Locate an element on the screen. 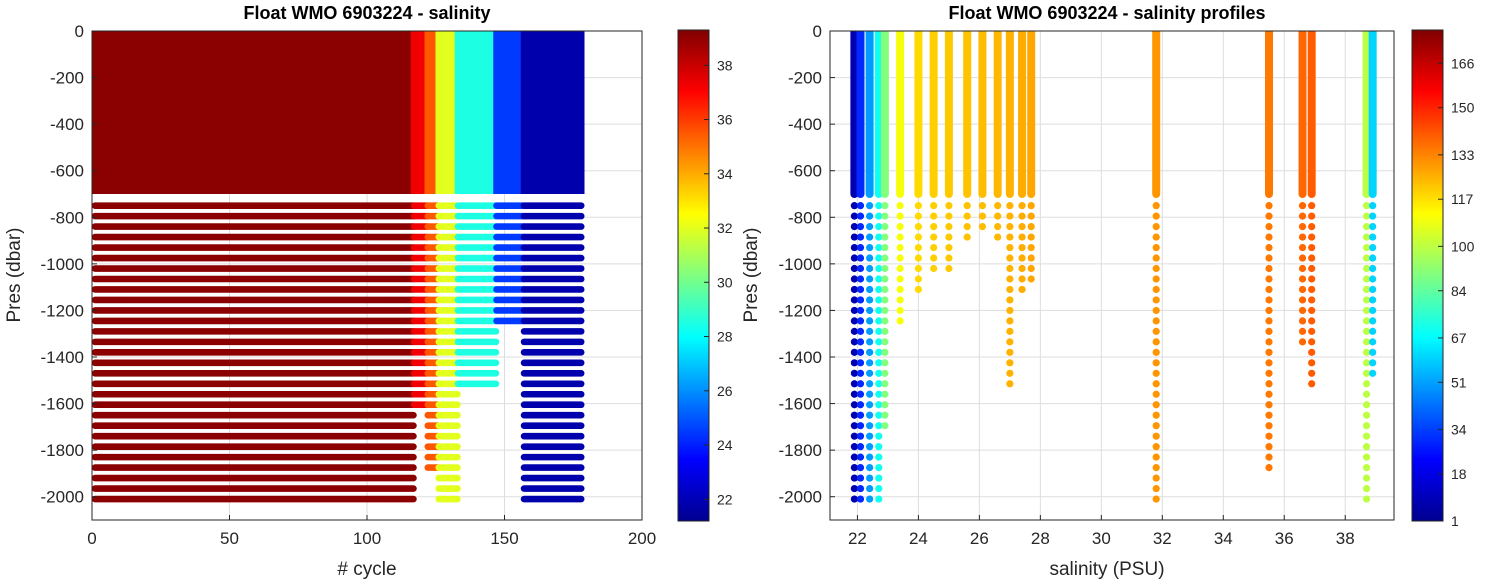  x-tick-label: 38 is located at coordinates (1345, 538).